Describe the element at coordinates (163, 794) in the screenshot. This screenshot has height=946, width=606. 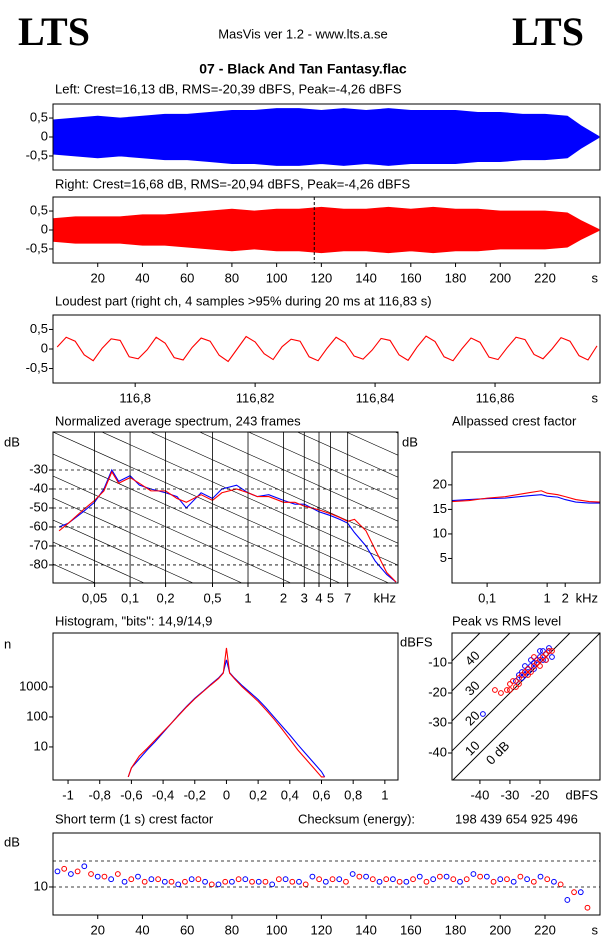
I see `x-tick-label: -0,4` at that location.